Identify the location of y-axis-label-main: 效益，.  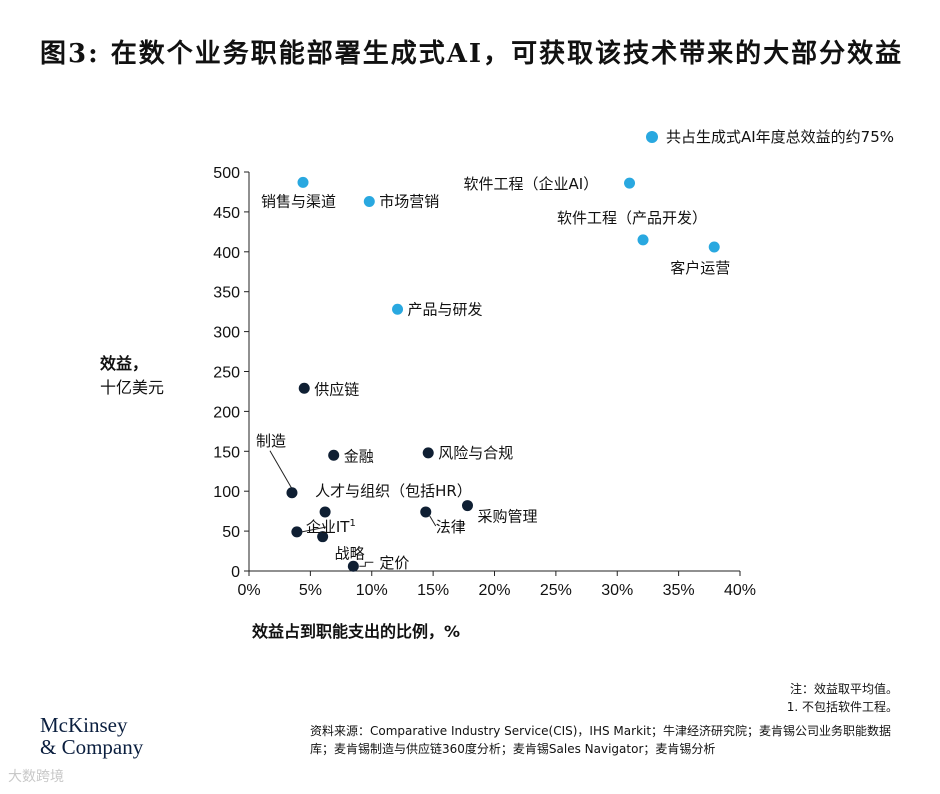
(124, 363).